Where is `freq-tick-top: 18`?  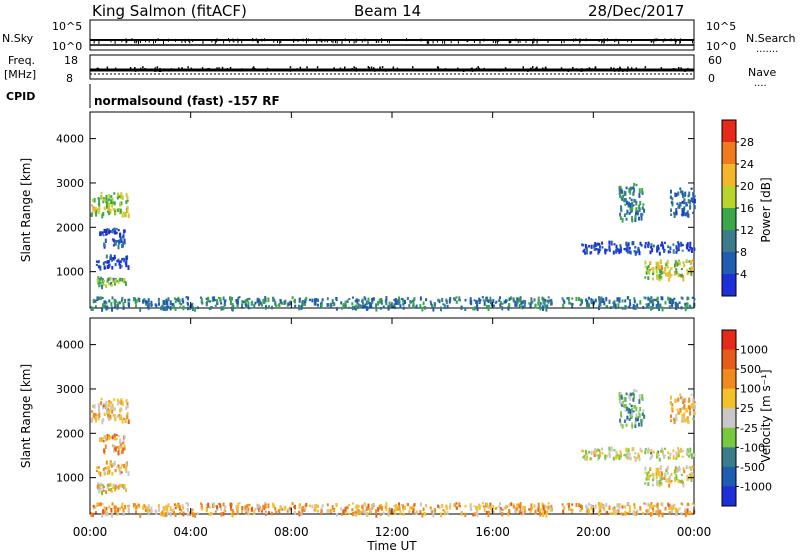
freq-tick-top: 18 is located at coordinates (71, 60).